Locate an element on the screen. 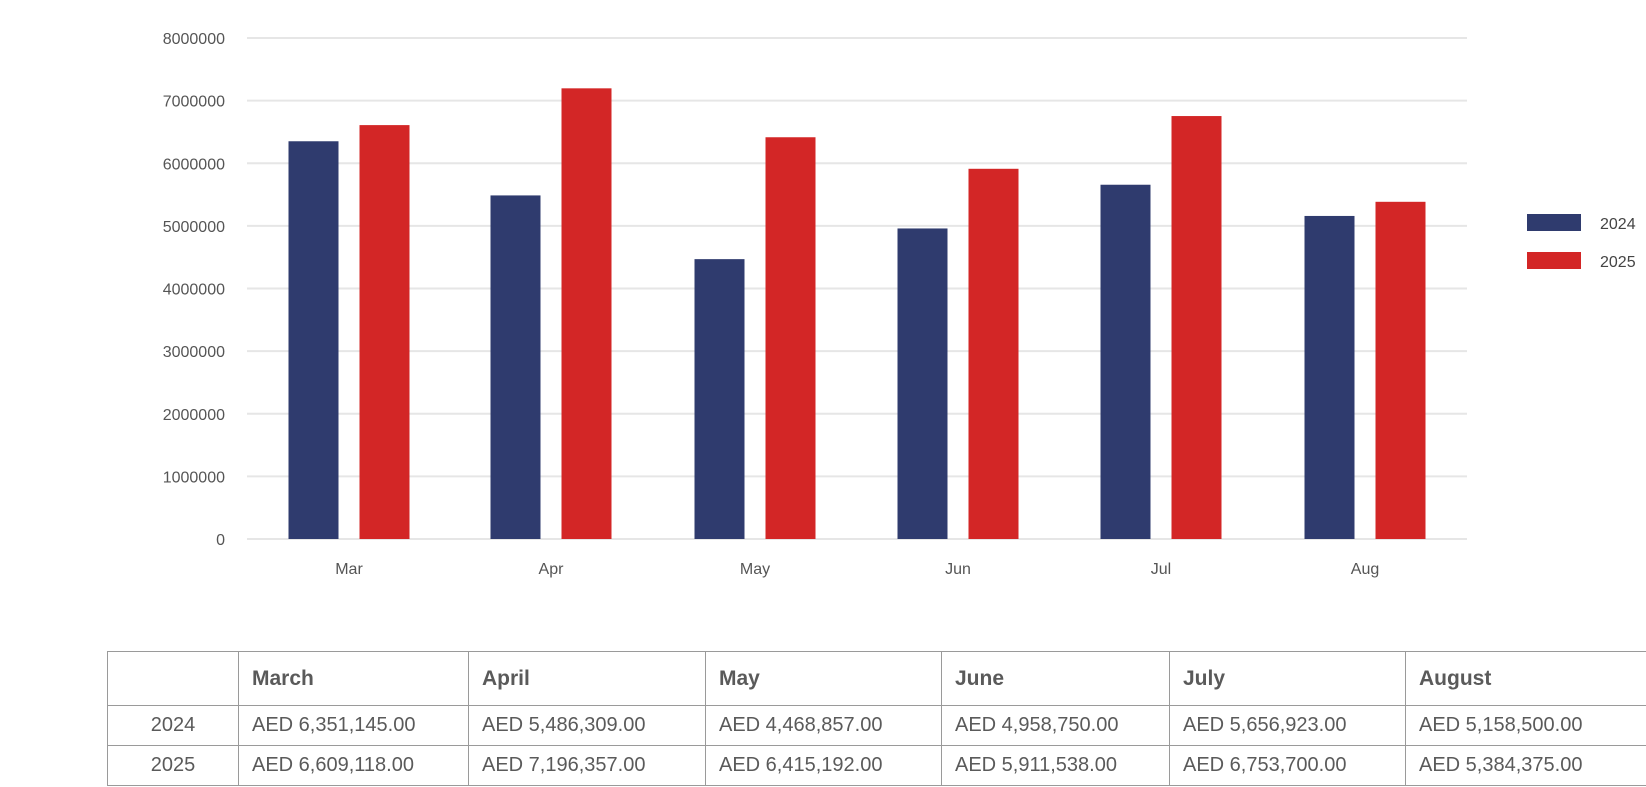 Image resolution: width=1646 pixels, height=787 pixels. x-tick-label: Jul is located at coordinates (1161, 569).